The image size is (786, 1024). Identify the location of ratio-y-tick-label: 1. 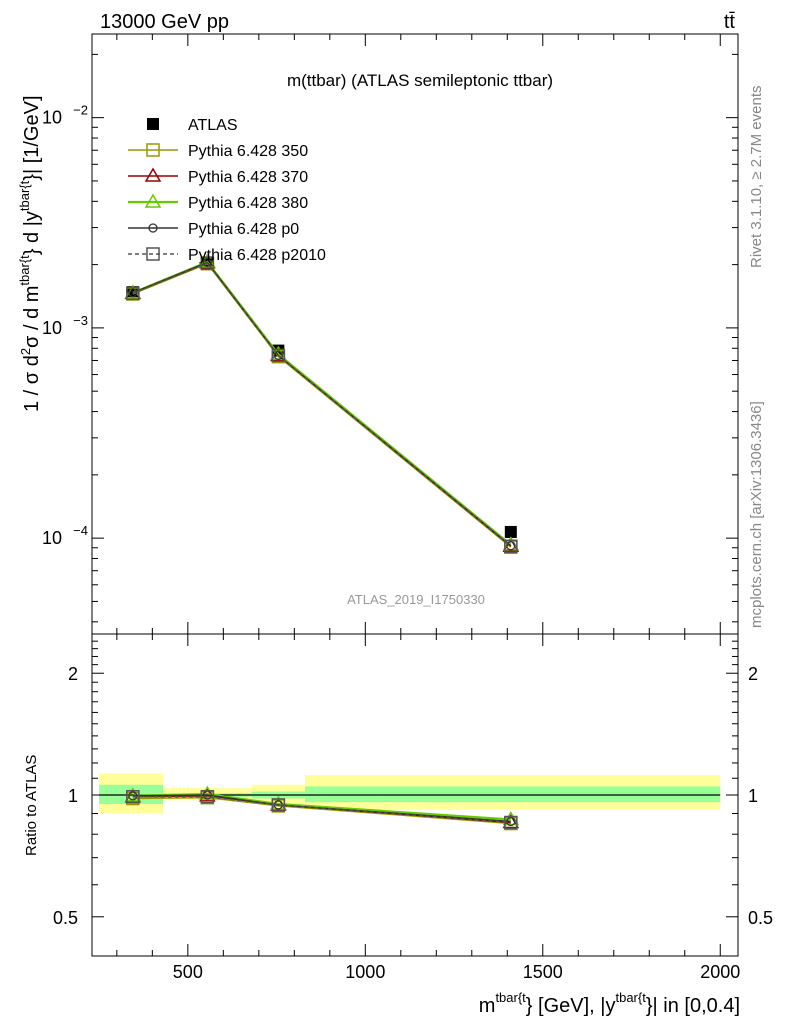
(73, 796).